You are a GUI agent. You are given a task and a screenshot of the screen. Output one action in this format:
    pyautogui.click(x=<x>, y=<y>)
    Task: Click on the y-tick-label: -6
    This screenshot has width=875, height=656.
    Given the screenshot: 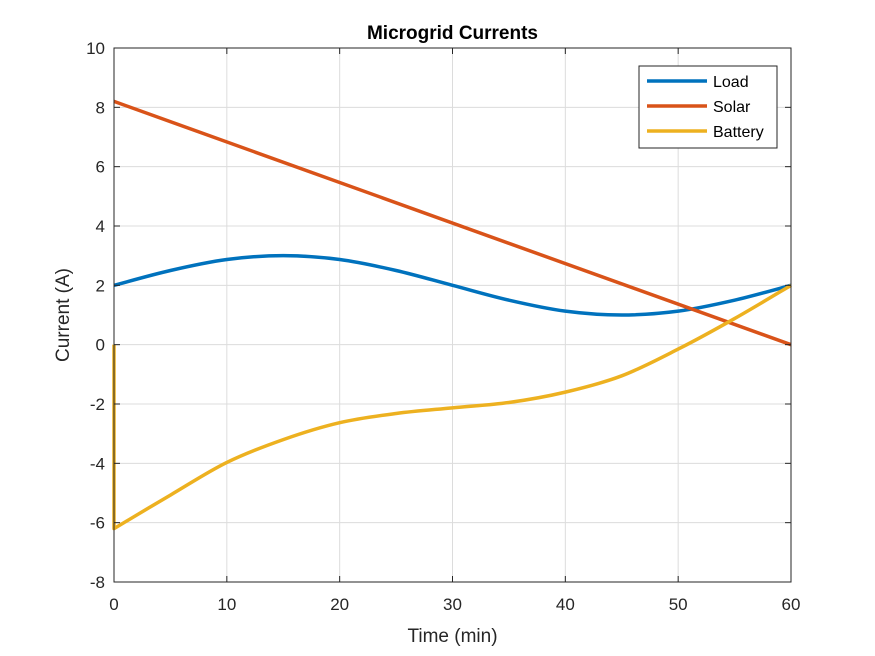 What is the action you would take?
    pyautogui.click(x=97, y=523)
    